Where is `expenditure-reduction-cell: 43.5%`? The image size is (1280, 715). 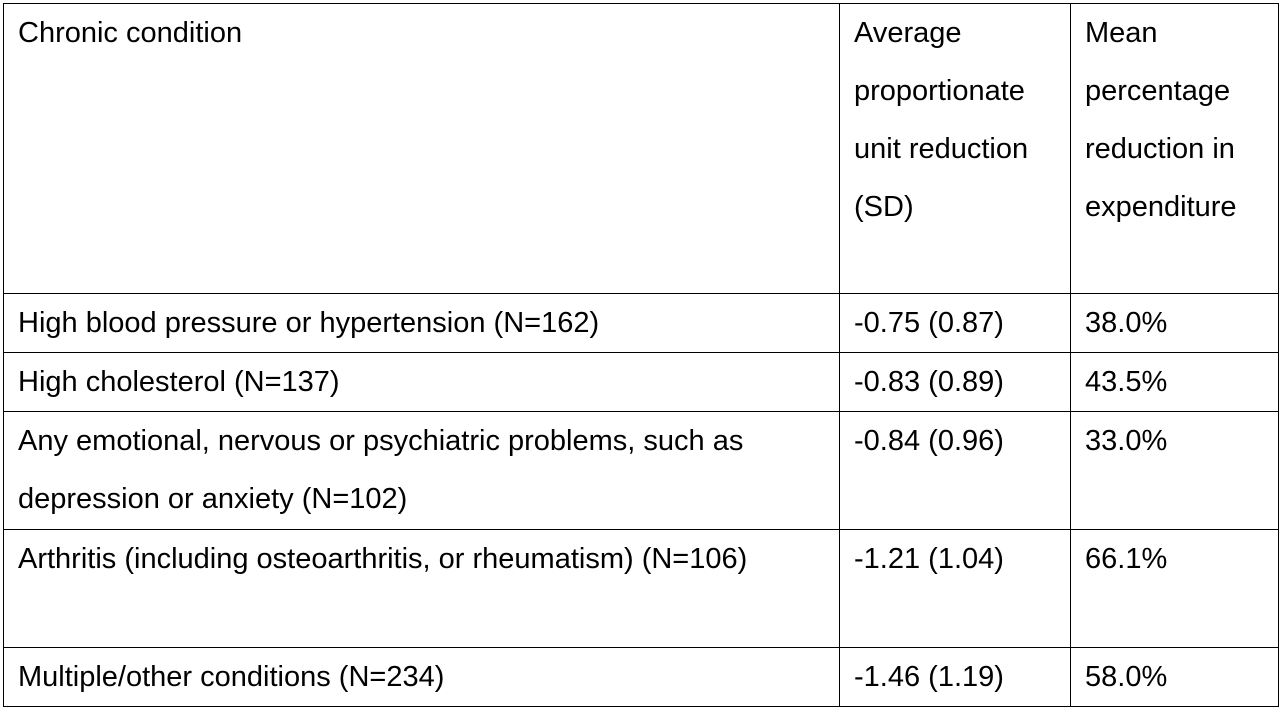 expenditure-reduction-cell: 43.5% is located at coordinates (1174, 382).